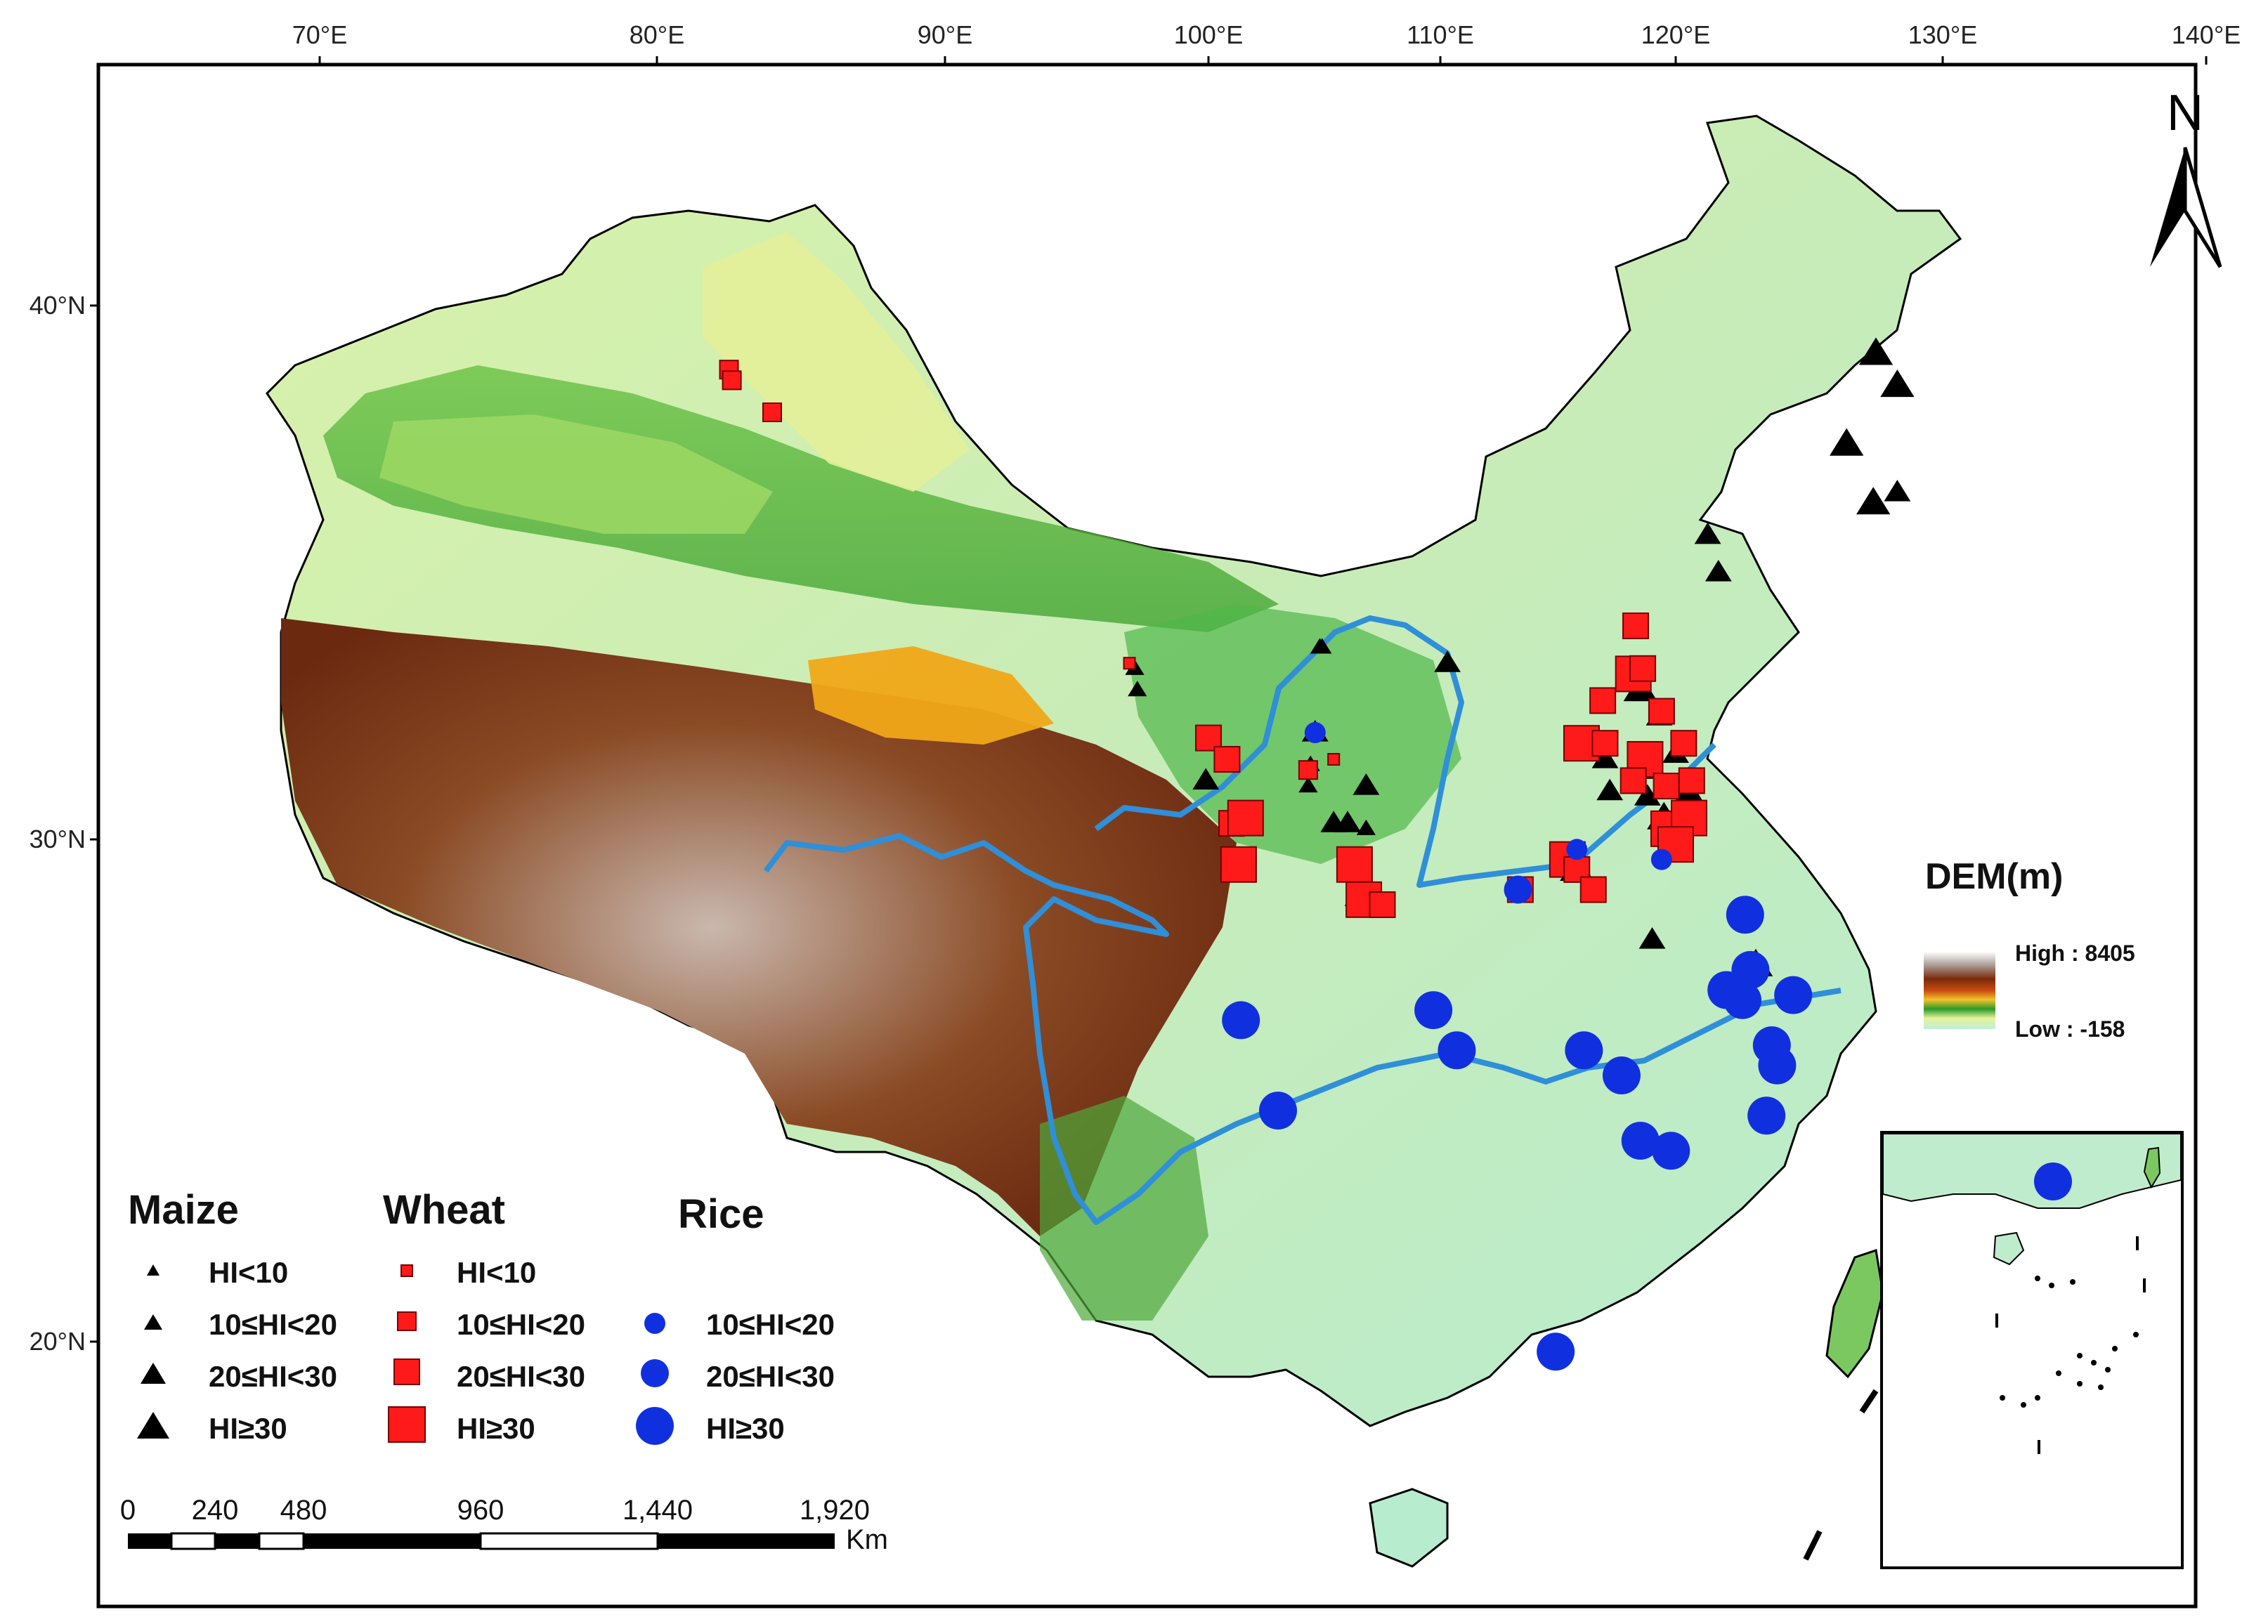 Image resolution: width=2268 pixels, height=1624 pixels. Describe the element at coordinates (771, 1324) in the screenshot. I see `legend-rice-item: 10≤HI<20` at that location.